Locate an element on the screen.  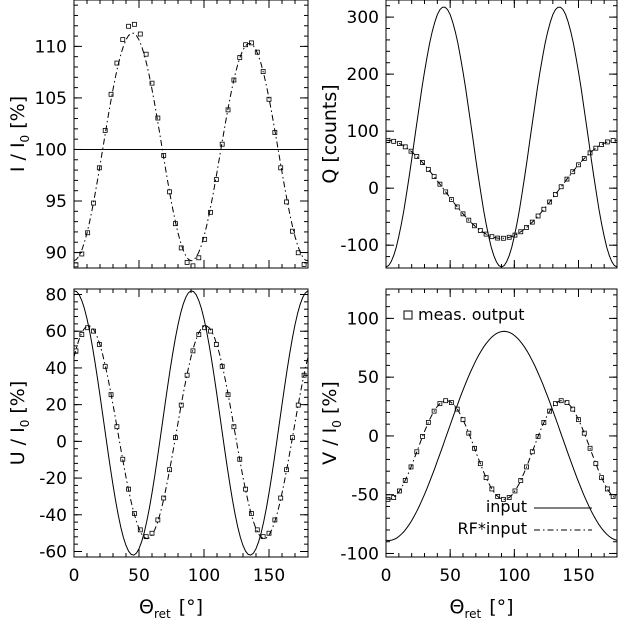
y-axis-title: Q [counts] is located at coordinates (330, 133).